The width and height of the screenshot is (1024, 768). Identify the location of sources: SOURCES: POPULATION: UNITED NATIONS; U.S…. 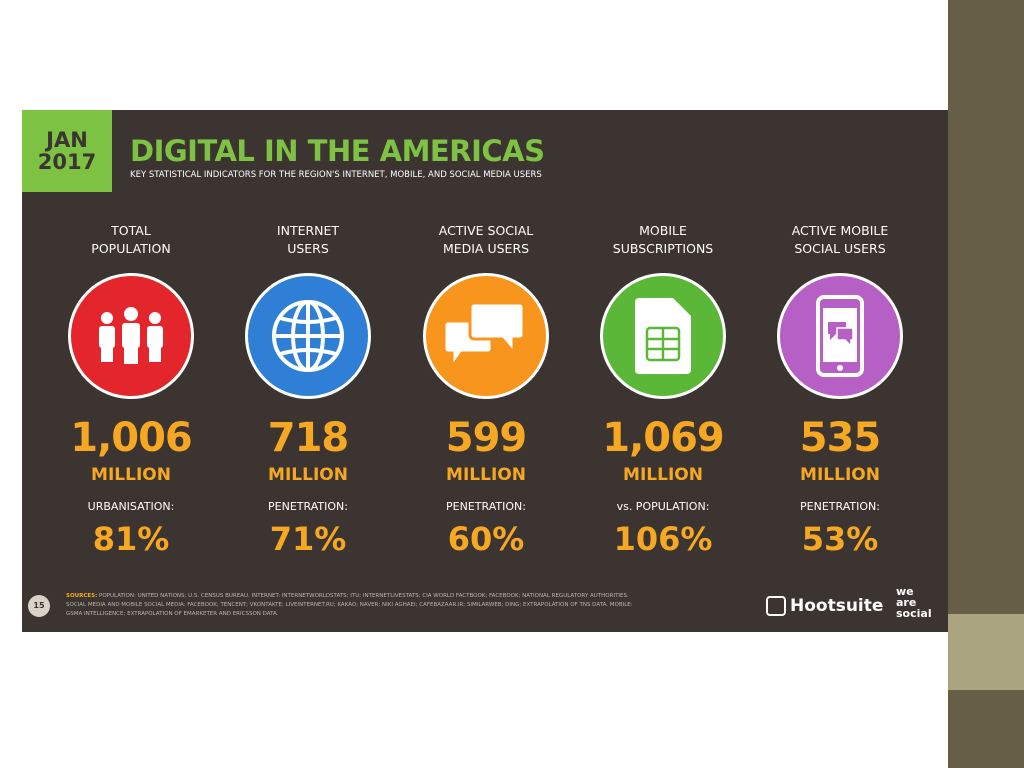
(356, 605).